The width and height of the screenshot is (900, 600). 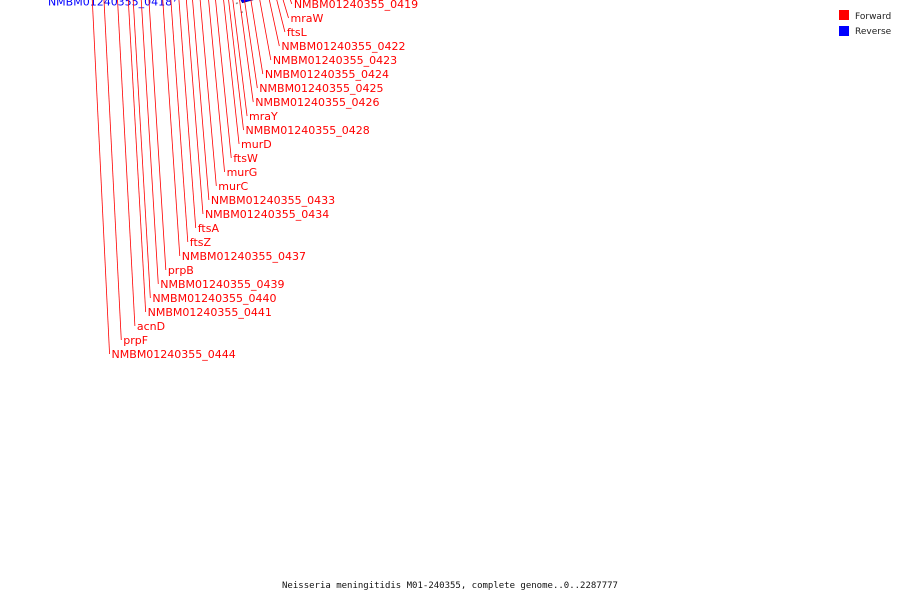 What do you see at coordinates (308, 130) in the screenshot?
I see `gene-label: NMBM01240355_0428` at bounding box center [308, 130].